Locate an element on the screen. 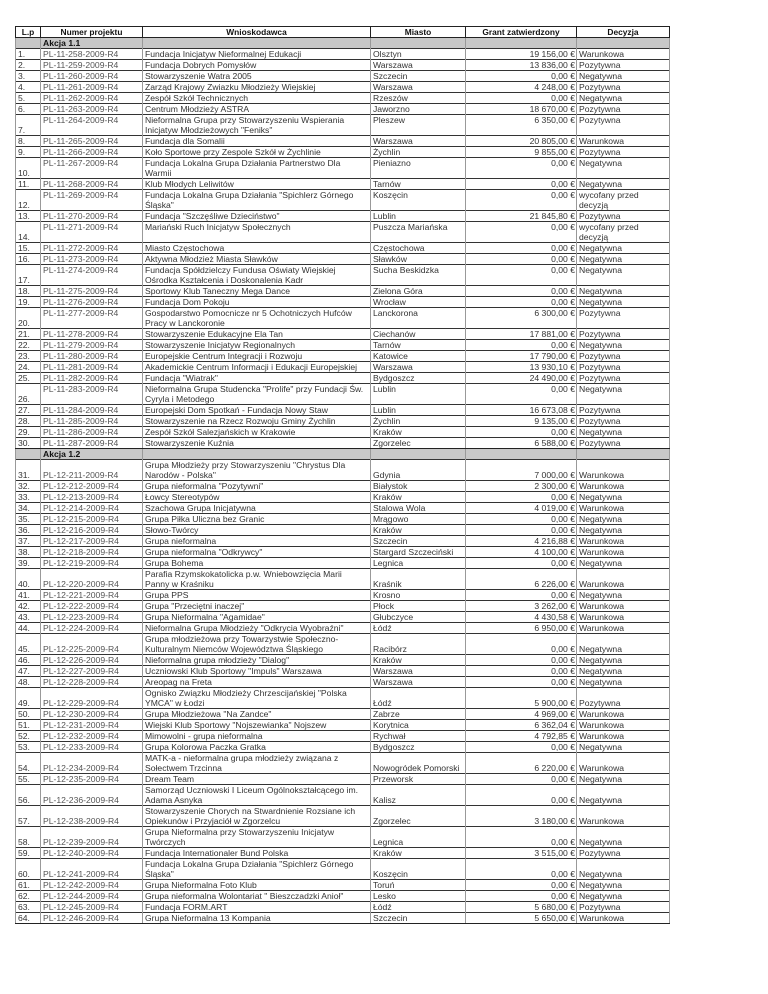 Image resolution: width=768 pixels, height=994 pixels. city-cell: Pleszew is located at coordinates (418, 125).